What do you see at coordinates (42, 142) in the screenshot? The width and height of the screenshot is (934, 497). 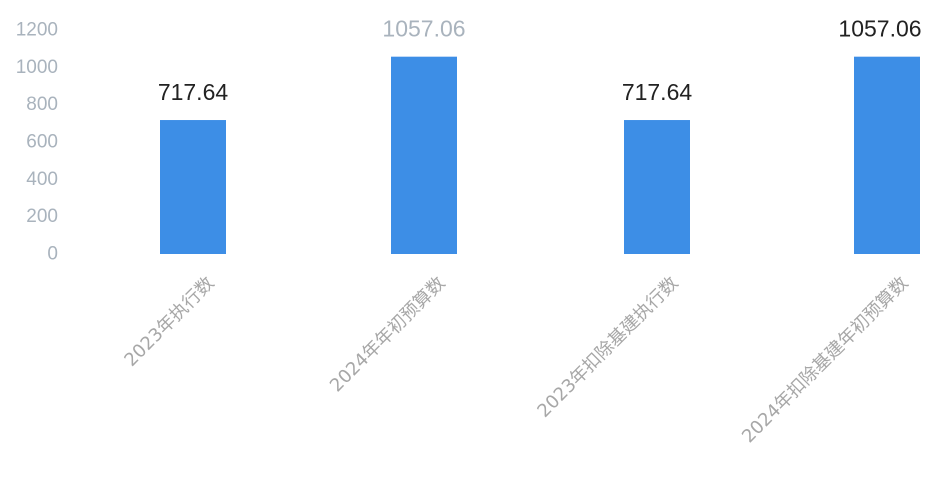 I see `y-tick-label: 600` at bounding box center [42, 142].